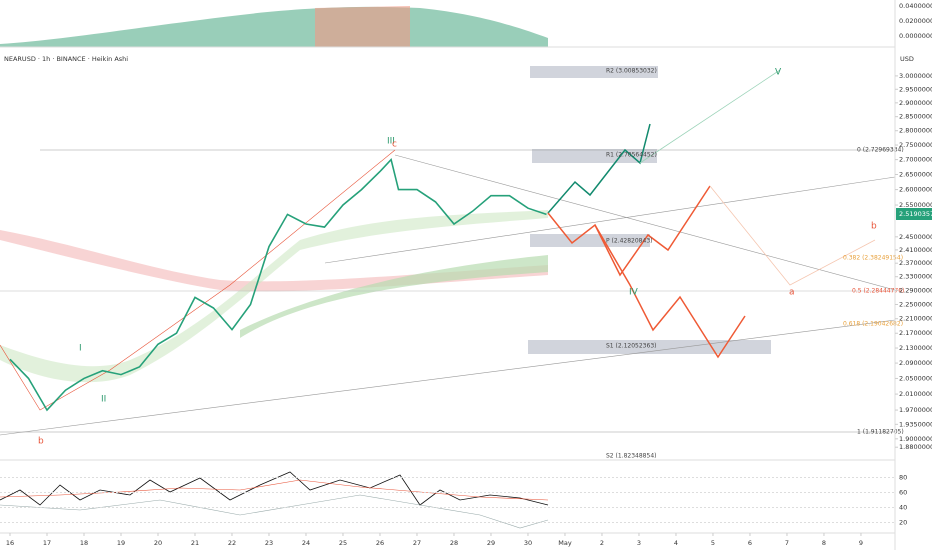 The image size is (932, 550). What do you see at coordinates (274, 27) in the screenshot?
I see `macd-histogram` at bounding box center [274, 27].